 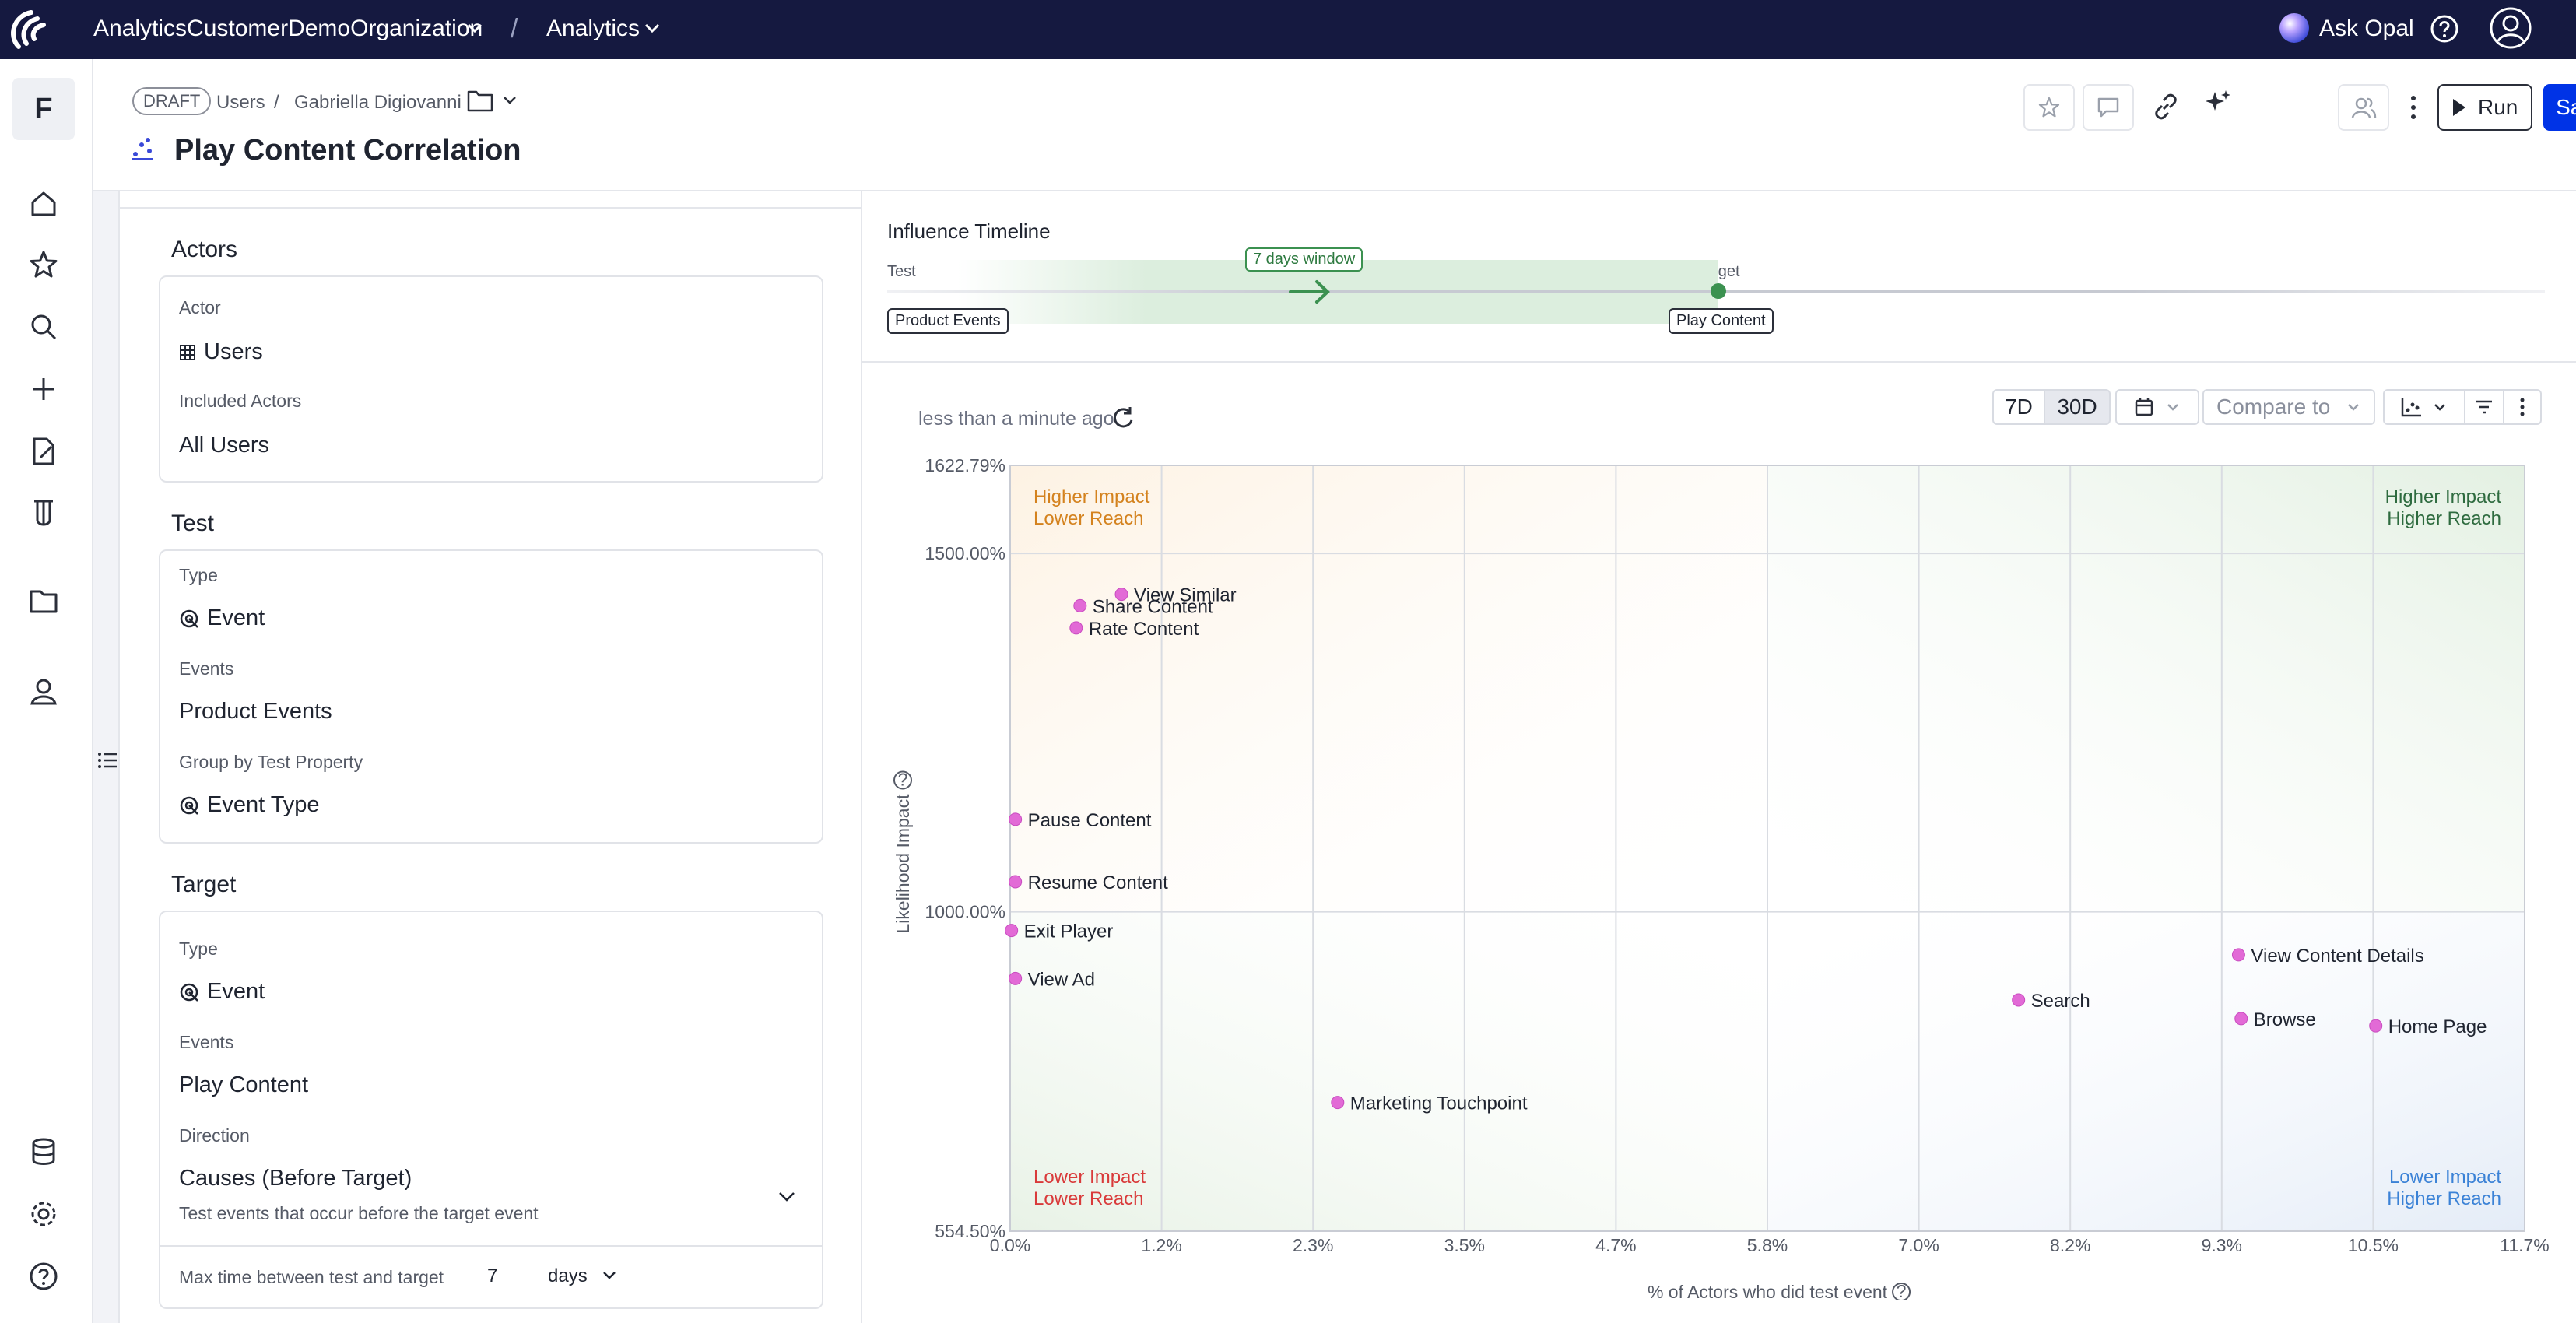 I want to click on card-divider, so click(x=491, y=1246).